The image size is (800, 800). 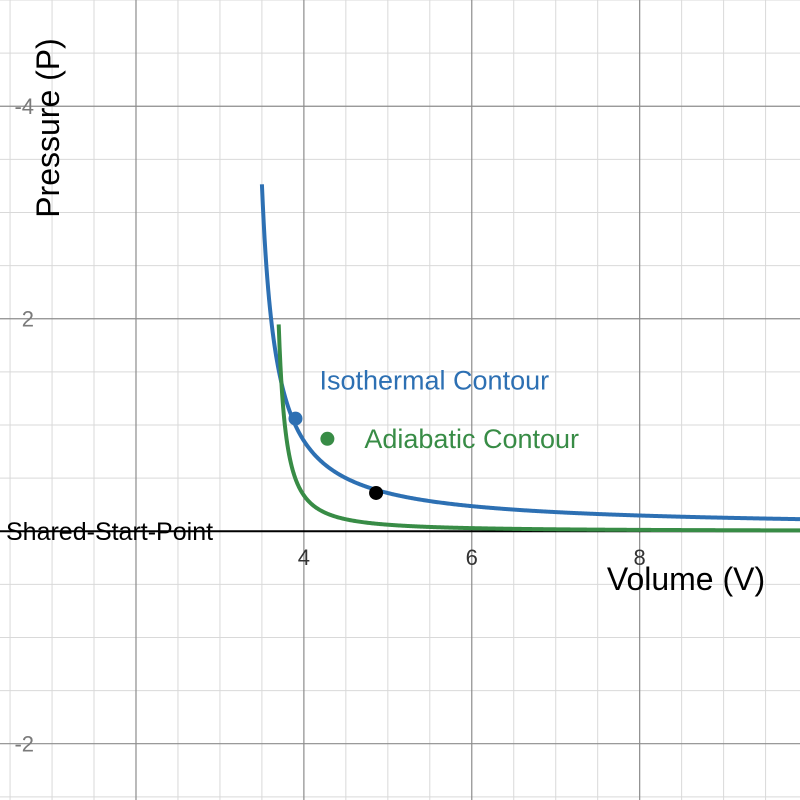 I want to click on shared-start-point-label: Shared-Start-Point, so click(x=109, y=532).